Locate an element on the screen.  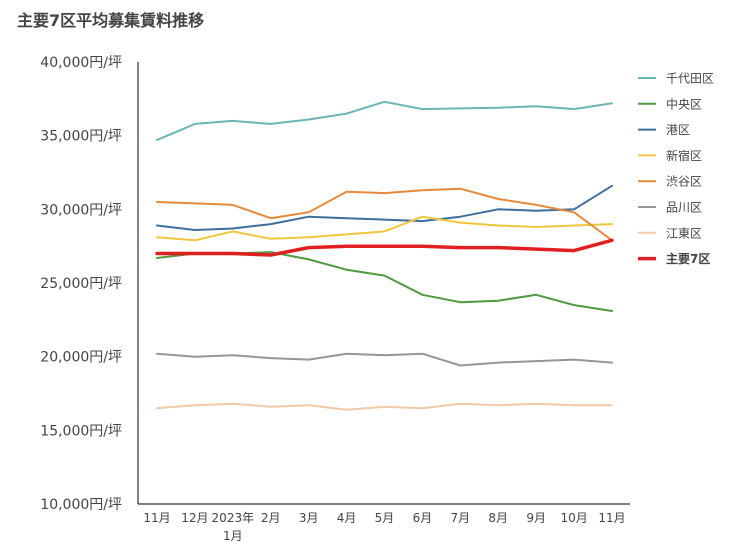
x-tick-label: 3月 is located at coordinates (309, 518).